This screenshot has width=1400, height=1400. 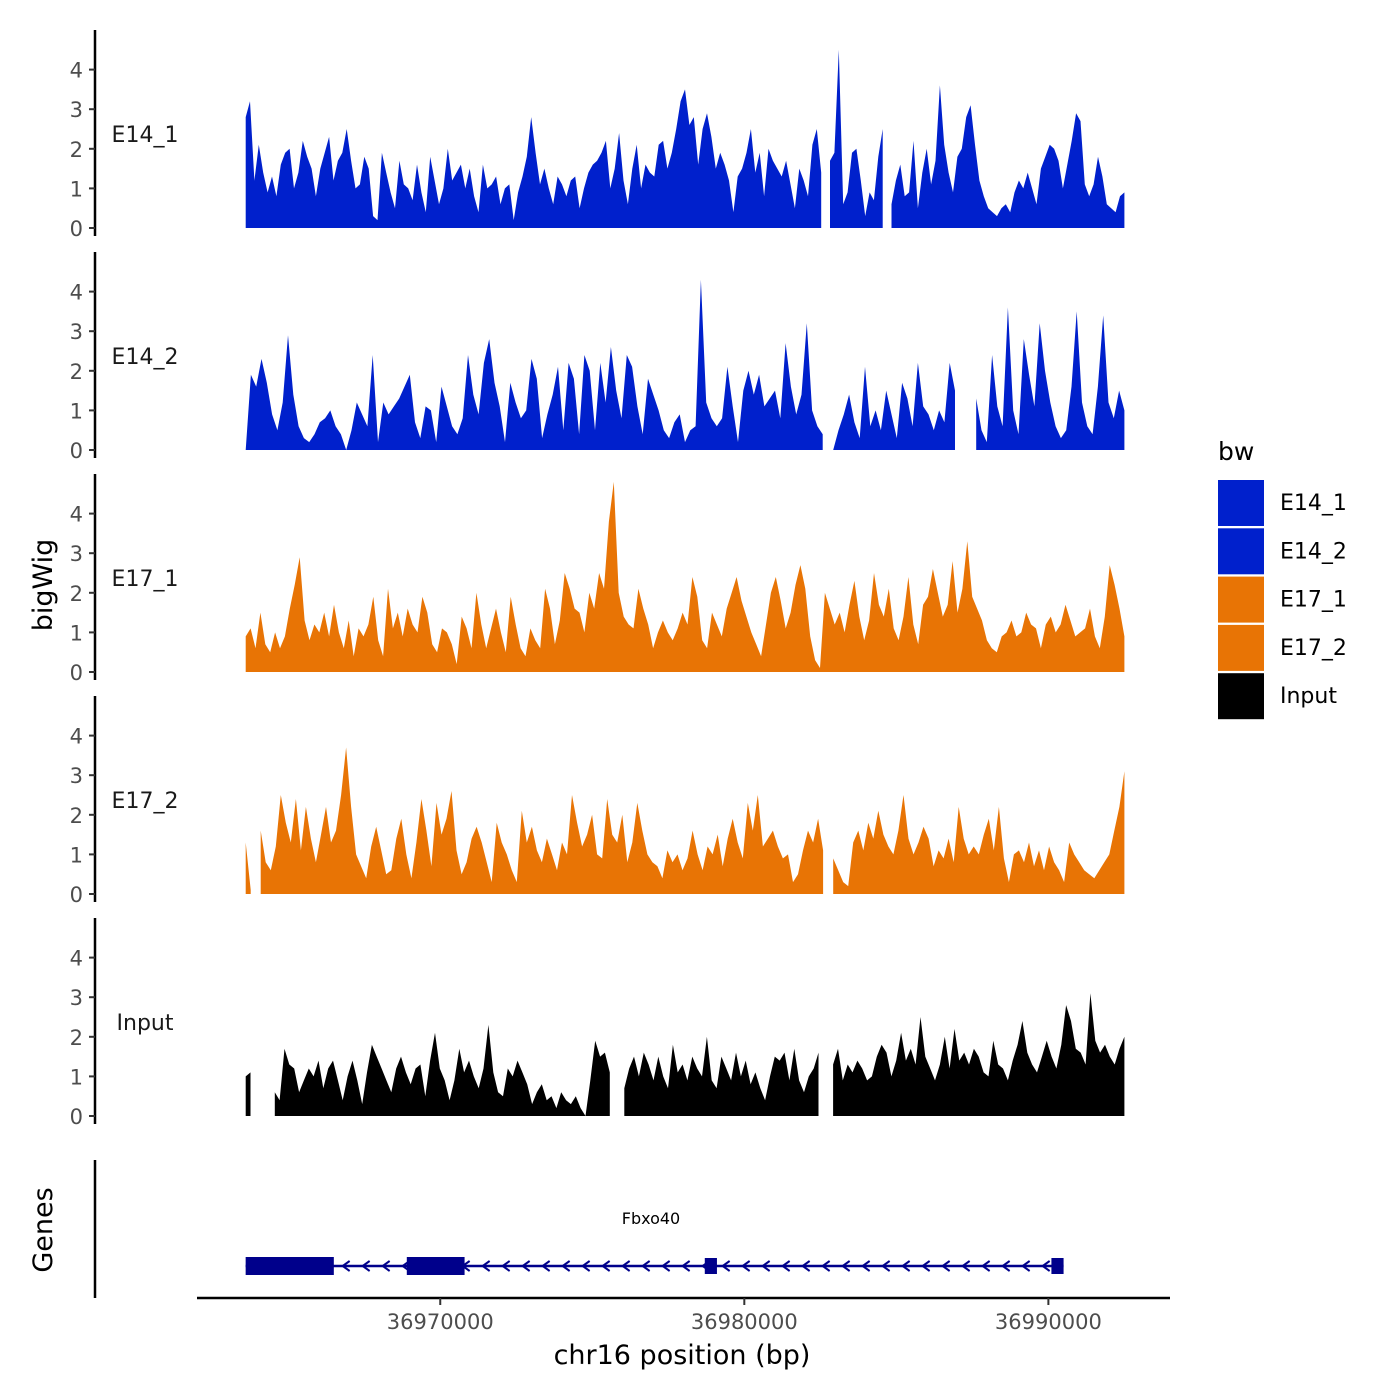 What do you see at coordinates (1313, 648) in the screenshot?
I see `legend-label: E17_2` at bounding box center [1313, 648].